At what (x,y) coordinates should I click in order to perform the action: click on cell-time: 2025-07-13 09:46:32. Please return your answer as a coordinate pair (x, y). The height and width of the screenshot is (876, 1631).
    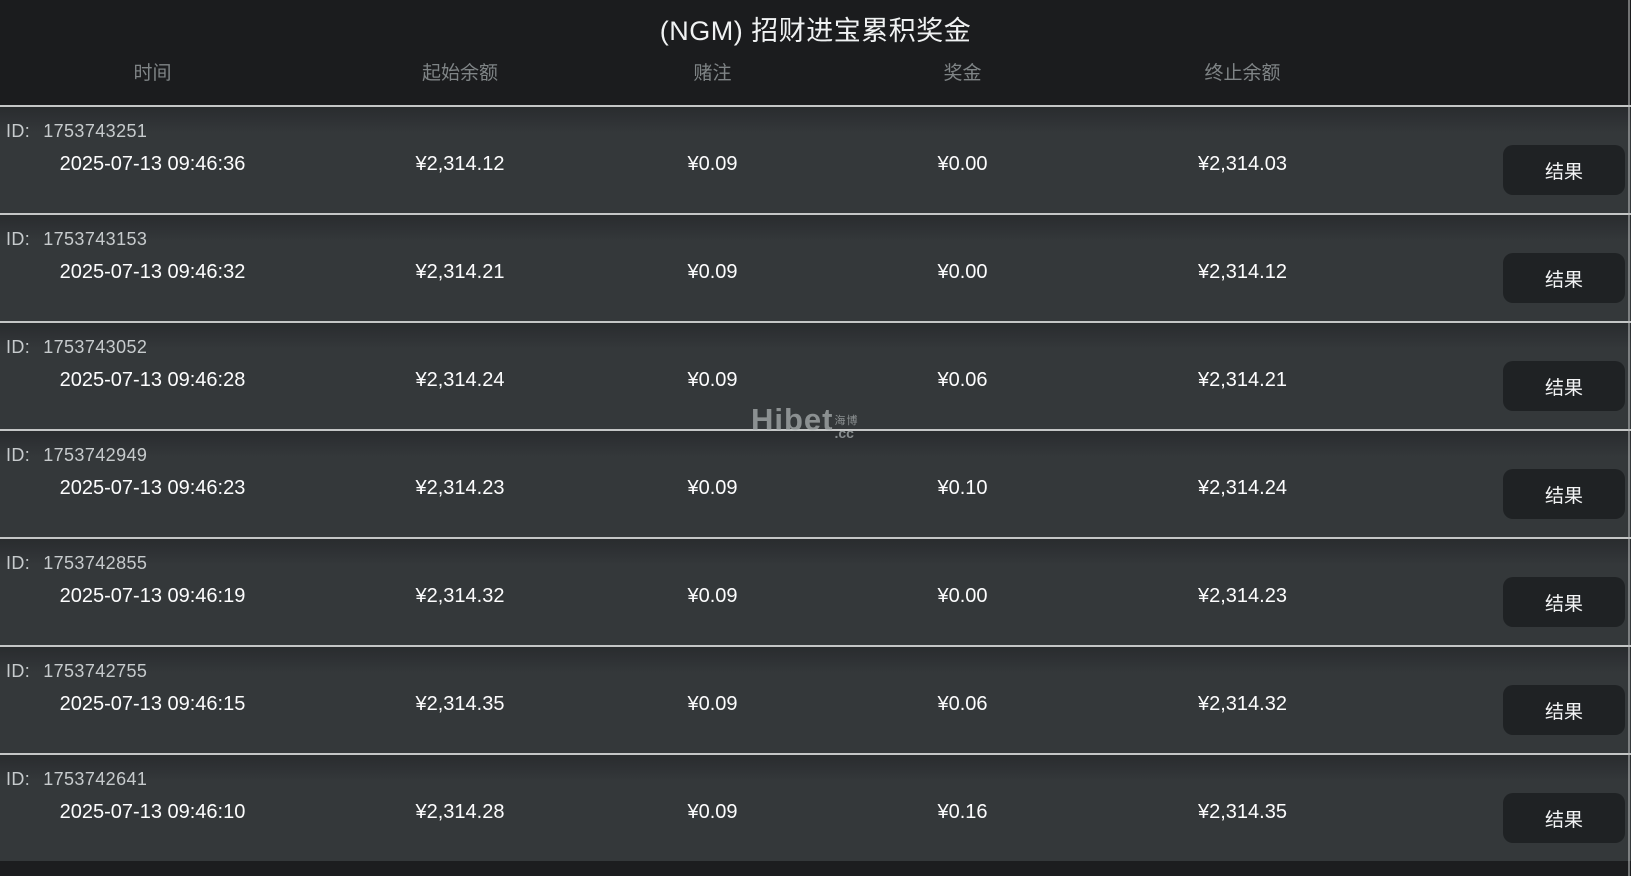
    Looking at the image, I should click on (152, 272).